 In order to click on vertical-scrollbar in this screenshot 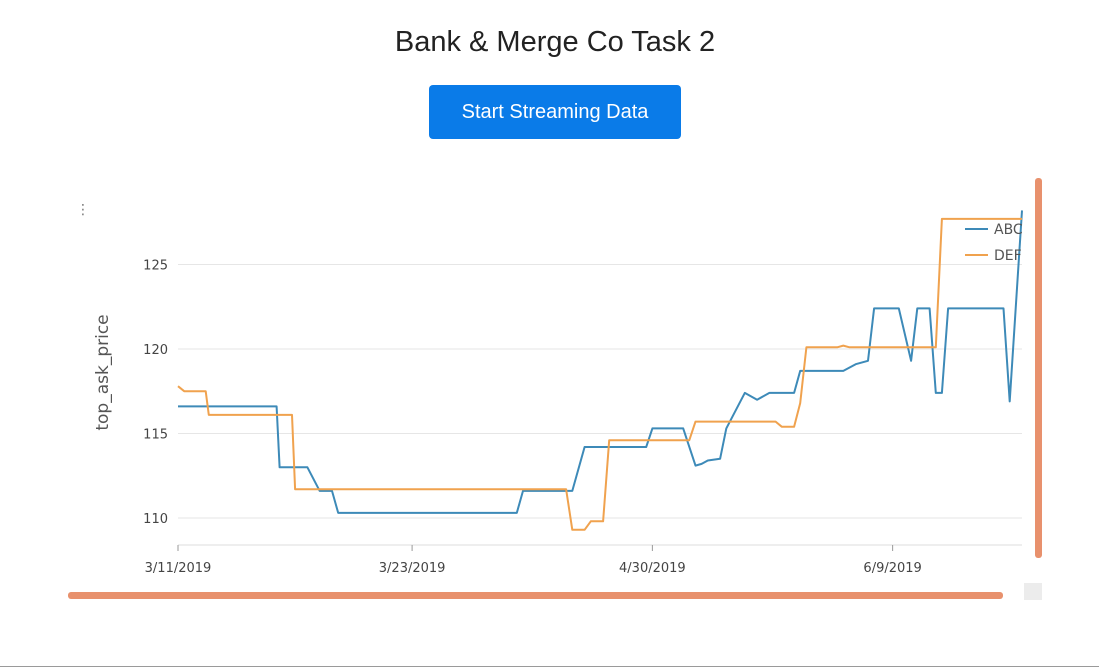, I will do `click(1038, 368)`.